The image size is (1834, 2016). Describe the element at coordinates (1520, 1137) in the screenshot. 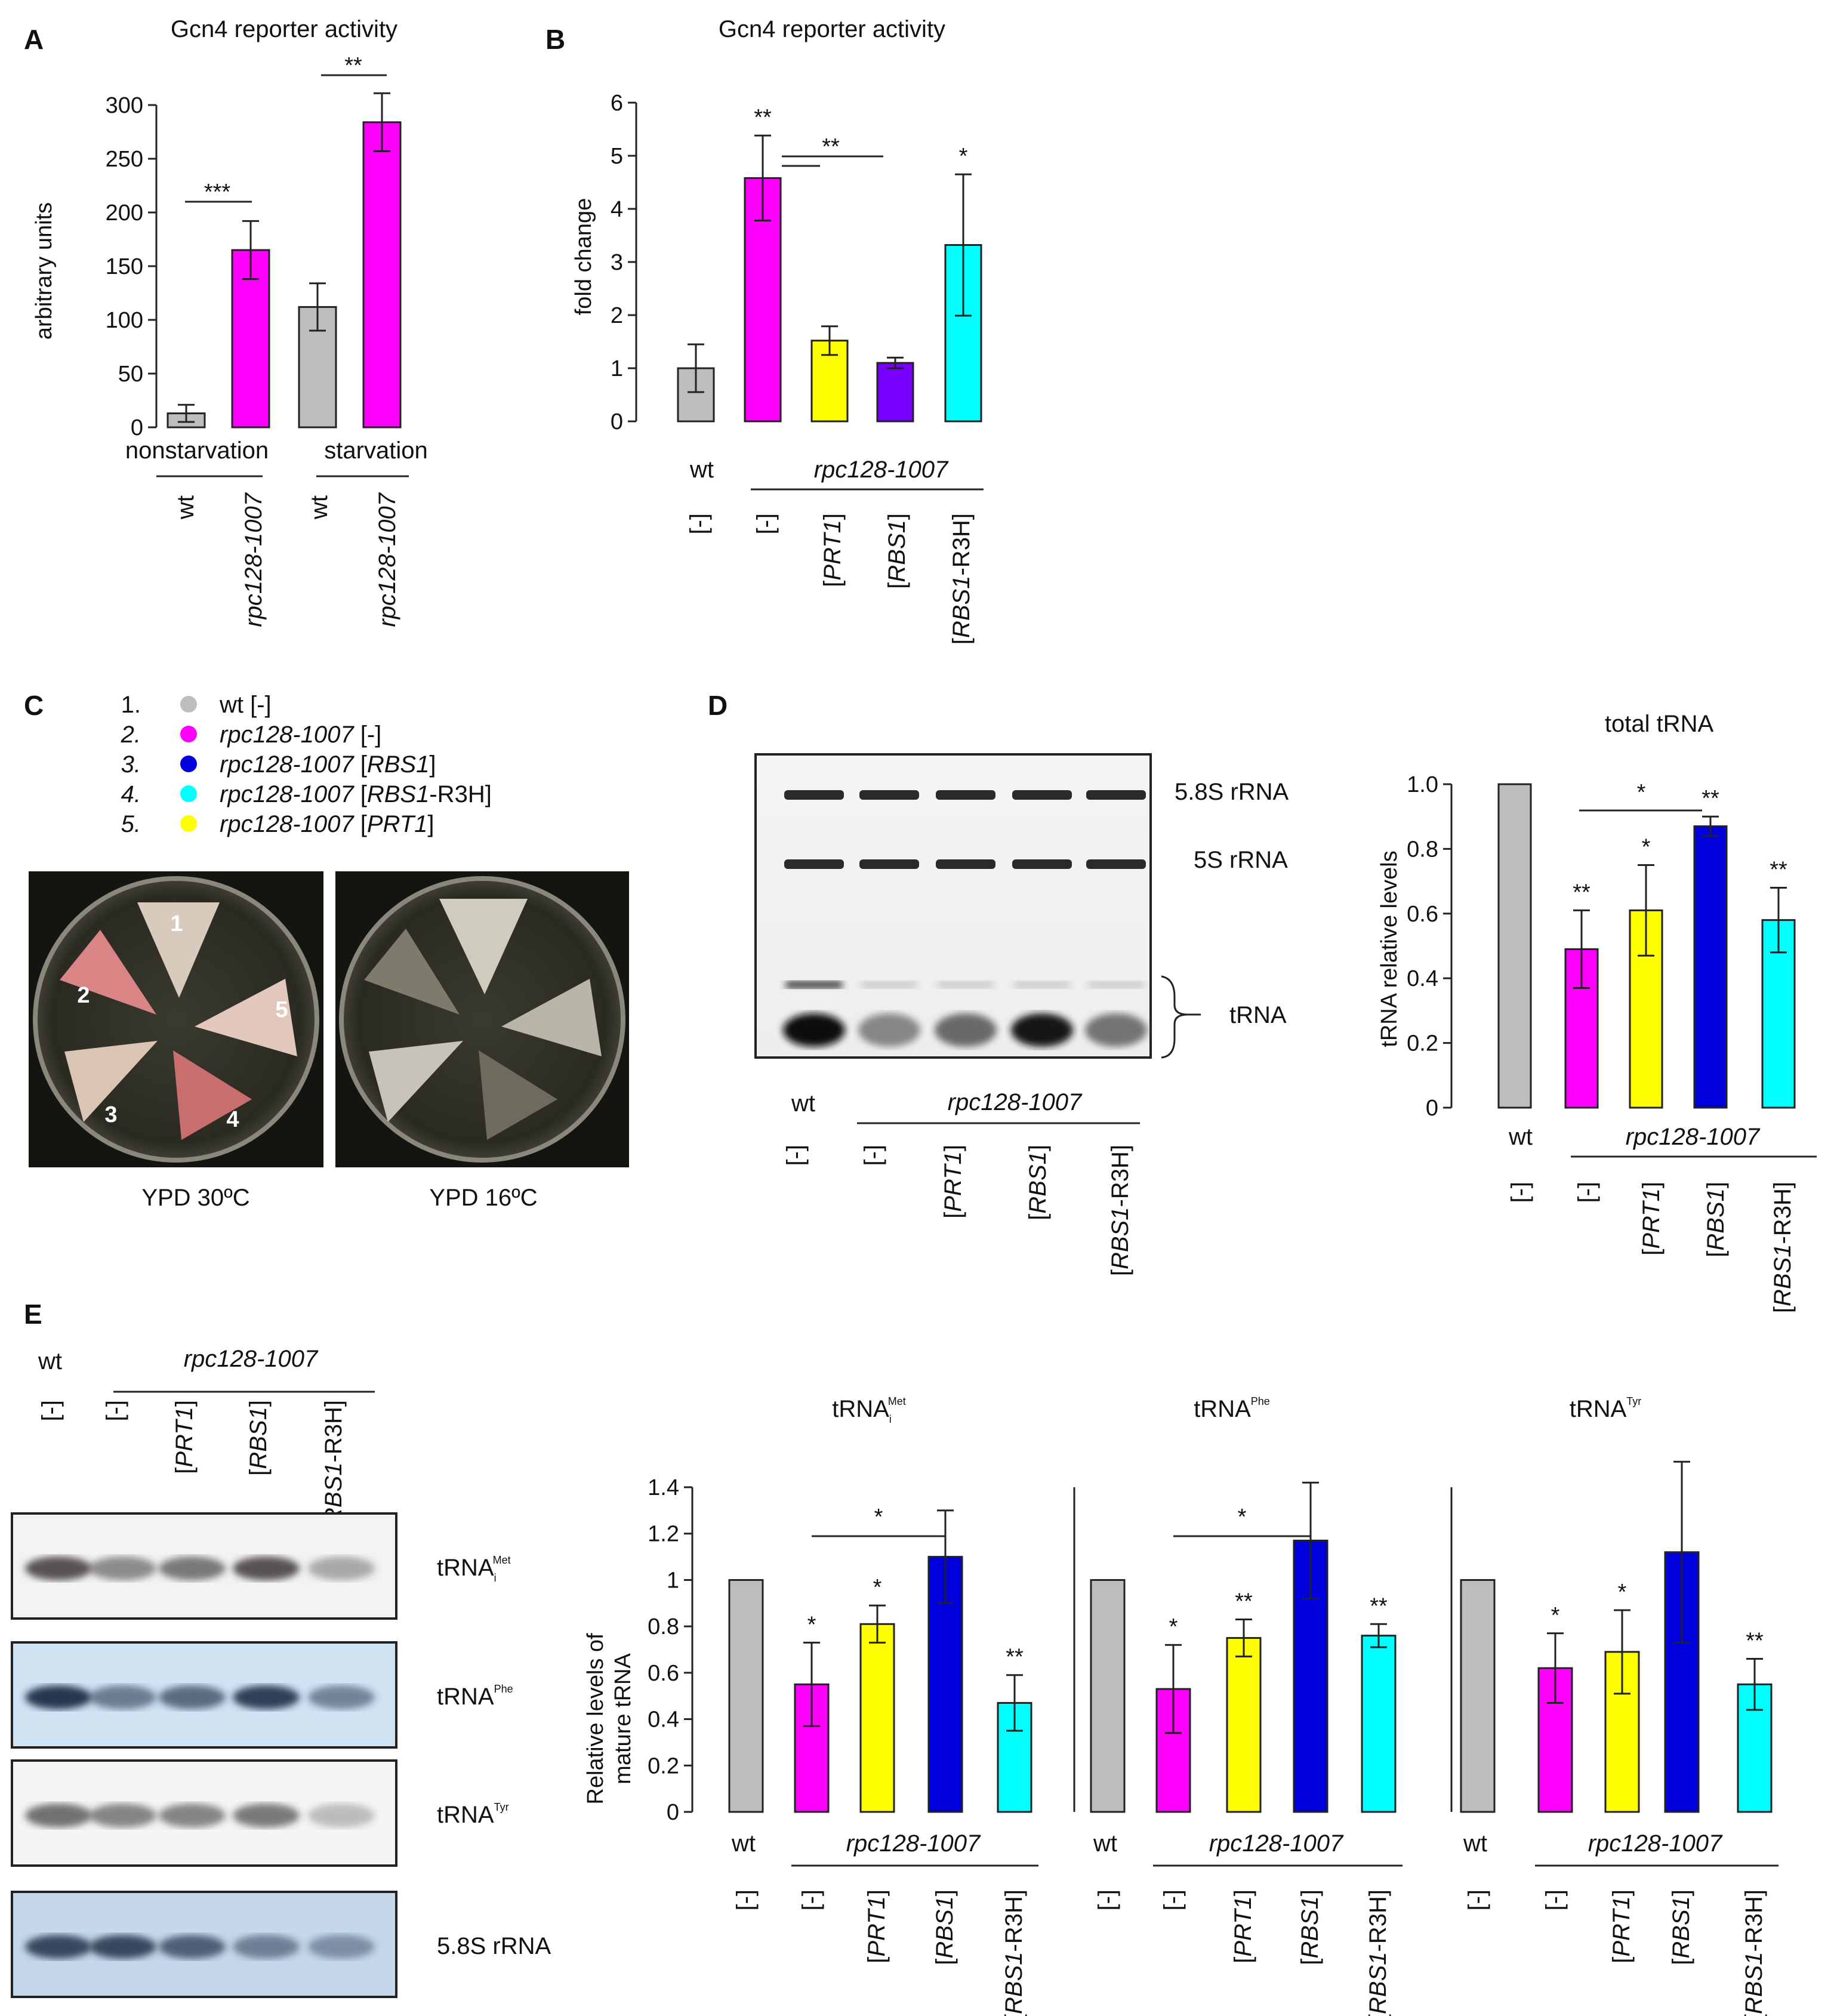

I see `panel-d-chart-wt-label: wt` at that location.